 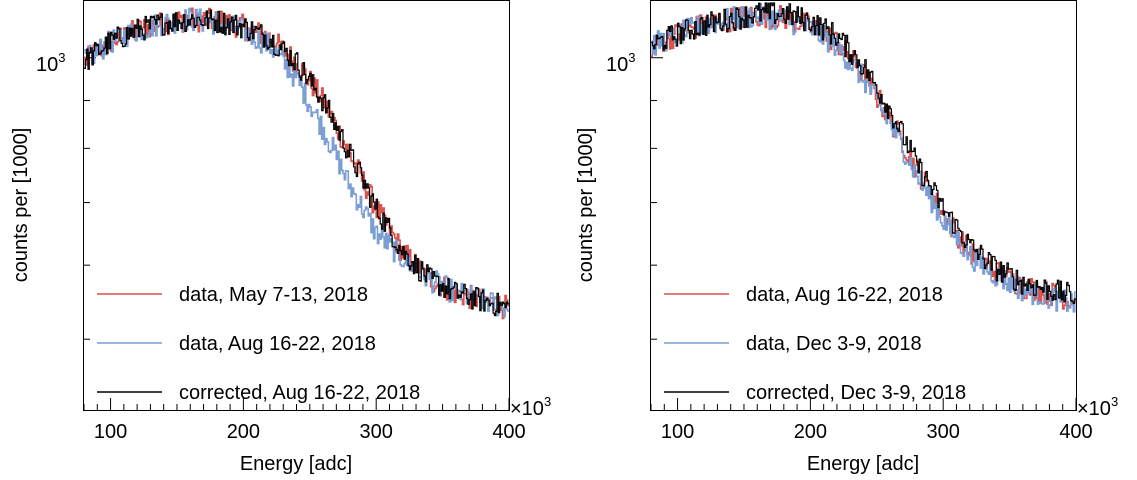 What do you see at coordinates (834, 344) in the screenshot?
I see `legend-label: data, Dec 3-9, 2018` at bounding box center [834, 344].